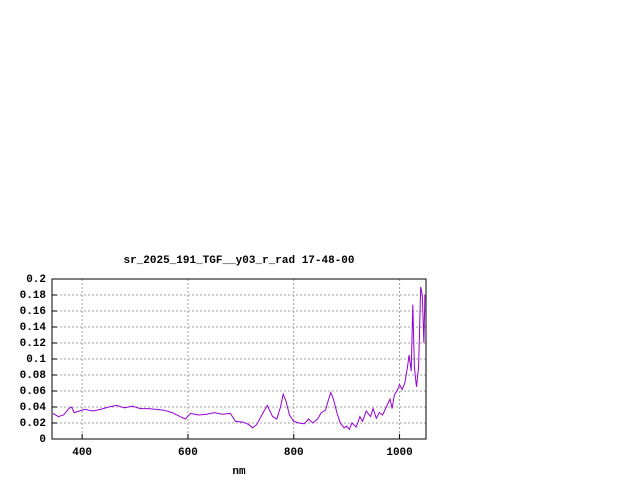 The width and height of the screenshot is (640, 480). I want to click on y-tick-label: 0.18, so click(33, 296).